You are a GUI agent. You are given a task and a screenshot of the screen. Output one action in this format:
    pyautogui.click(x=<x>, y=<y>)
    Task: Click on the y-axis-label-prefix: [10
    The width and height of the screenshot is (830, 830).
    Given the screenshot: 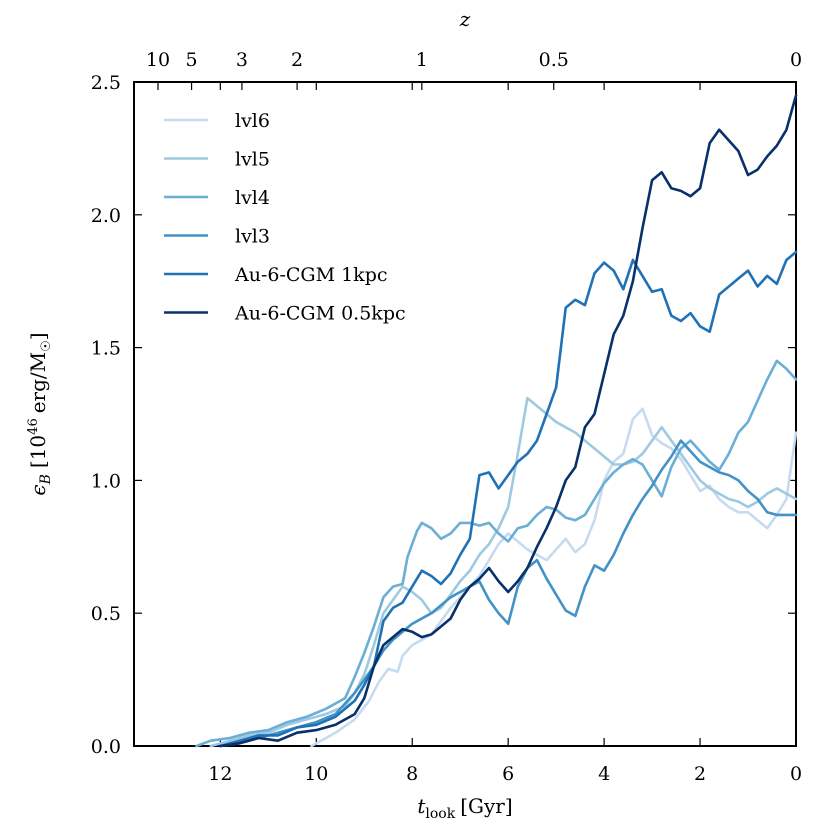 What is the action you would take?
    pyautogui.click(x=38, y=451)
    